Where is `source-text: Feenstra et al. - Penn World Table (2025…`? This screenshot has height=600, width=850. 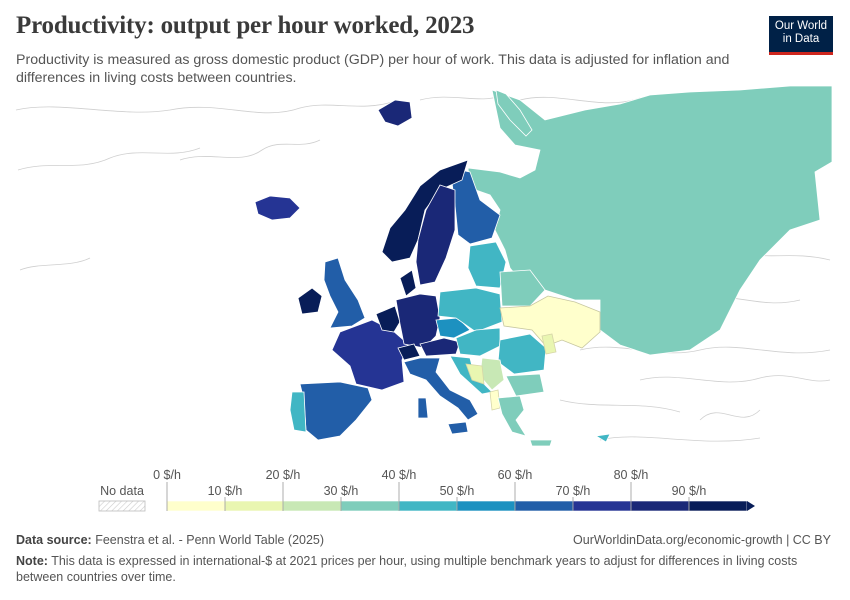 source-text: Feenstra et al. - Penn World Table (2025… is located at coordinates (210, 540).